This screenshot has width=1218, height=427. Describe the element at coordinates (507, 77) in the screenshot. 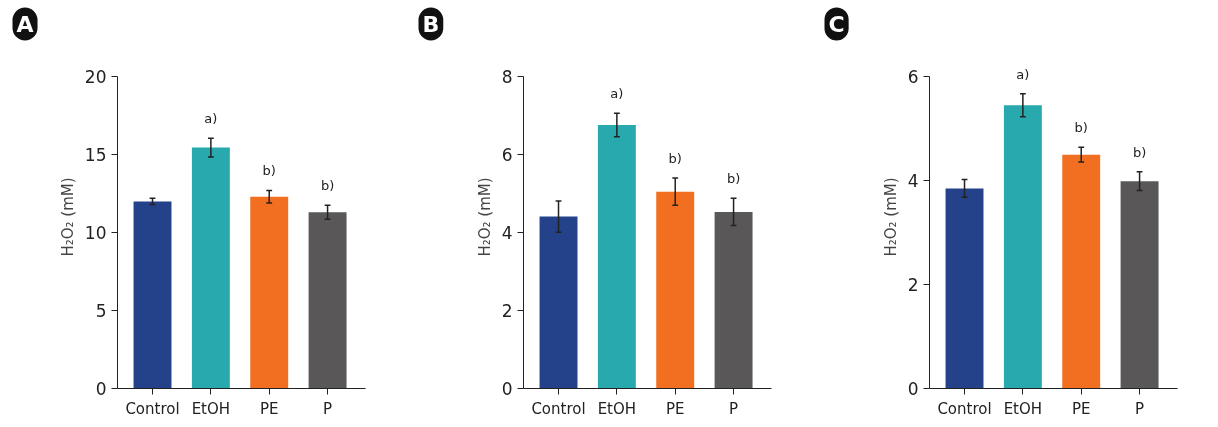

I see `y-tick-label: 8` at that location.